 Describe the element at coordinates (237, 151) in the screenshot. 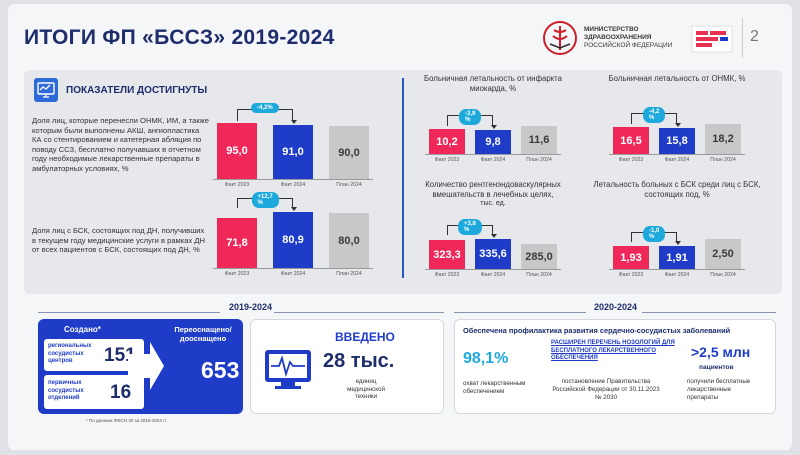

I see `fact-2023-bar: 95,0` at that location.